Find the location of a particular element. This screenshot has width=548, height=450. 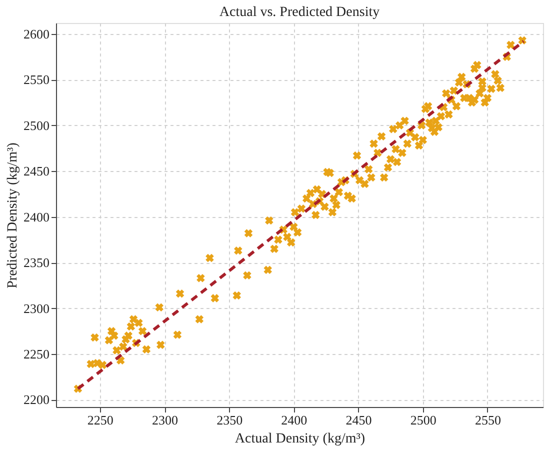

y-tick-label: 2450 is located at coordinates (37, 171).